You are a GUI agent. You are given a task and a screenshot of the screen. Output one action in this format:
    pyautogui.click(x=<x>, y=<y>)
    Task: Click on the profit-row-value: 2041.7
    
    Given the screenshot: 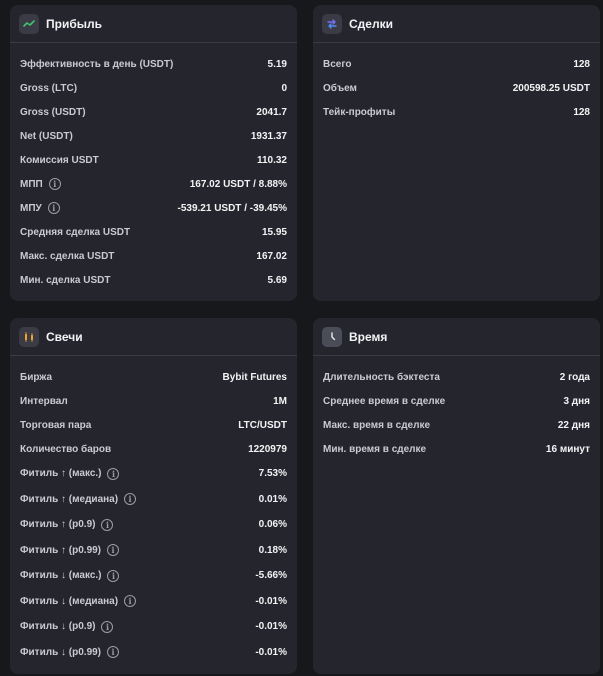 What is the action you would take?
    pyautogui.click(x=271, y=112)
    